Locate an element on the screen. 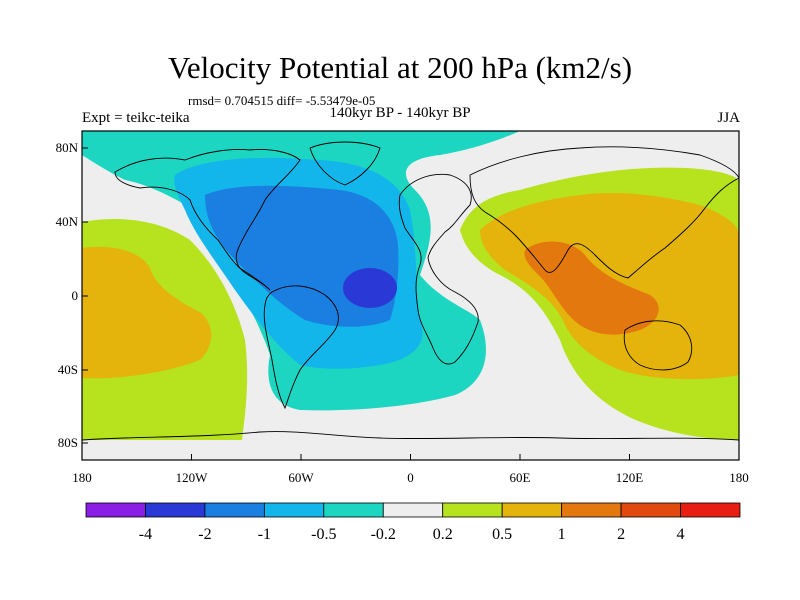 The height and width of the screenshot is (600, 800). experiment-label: Expt = teikc-teika is located at coordinates (136, 118).